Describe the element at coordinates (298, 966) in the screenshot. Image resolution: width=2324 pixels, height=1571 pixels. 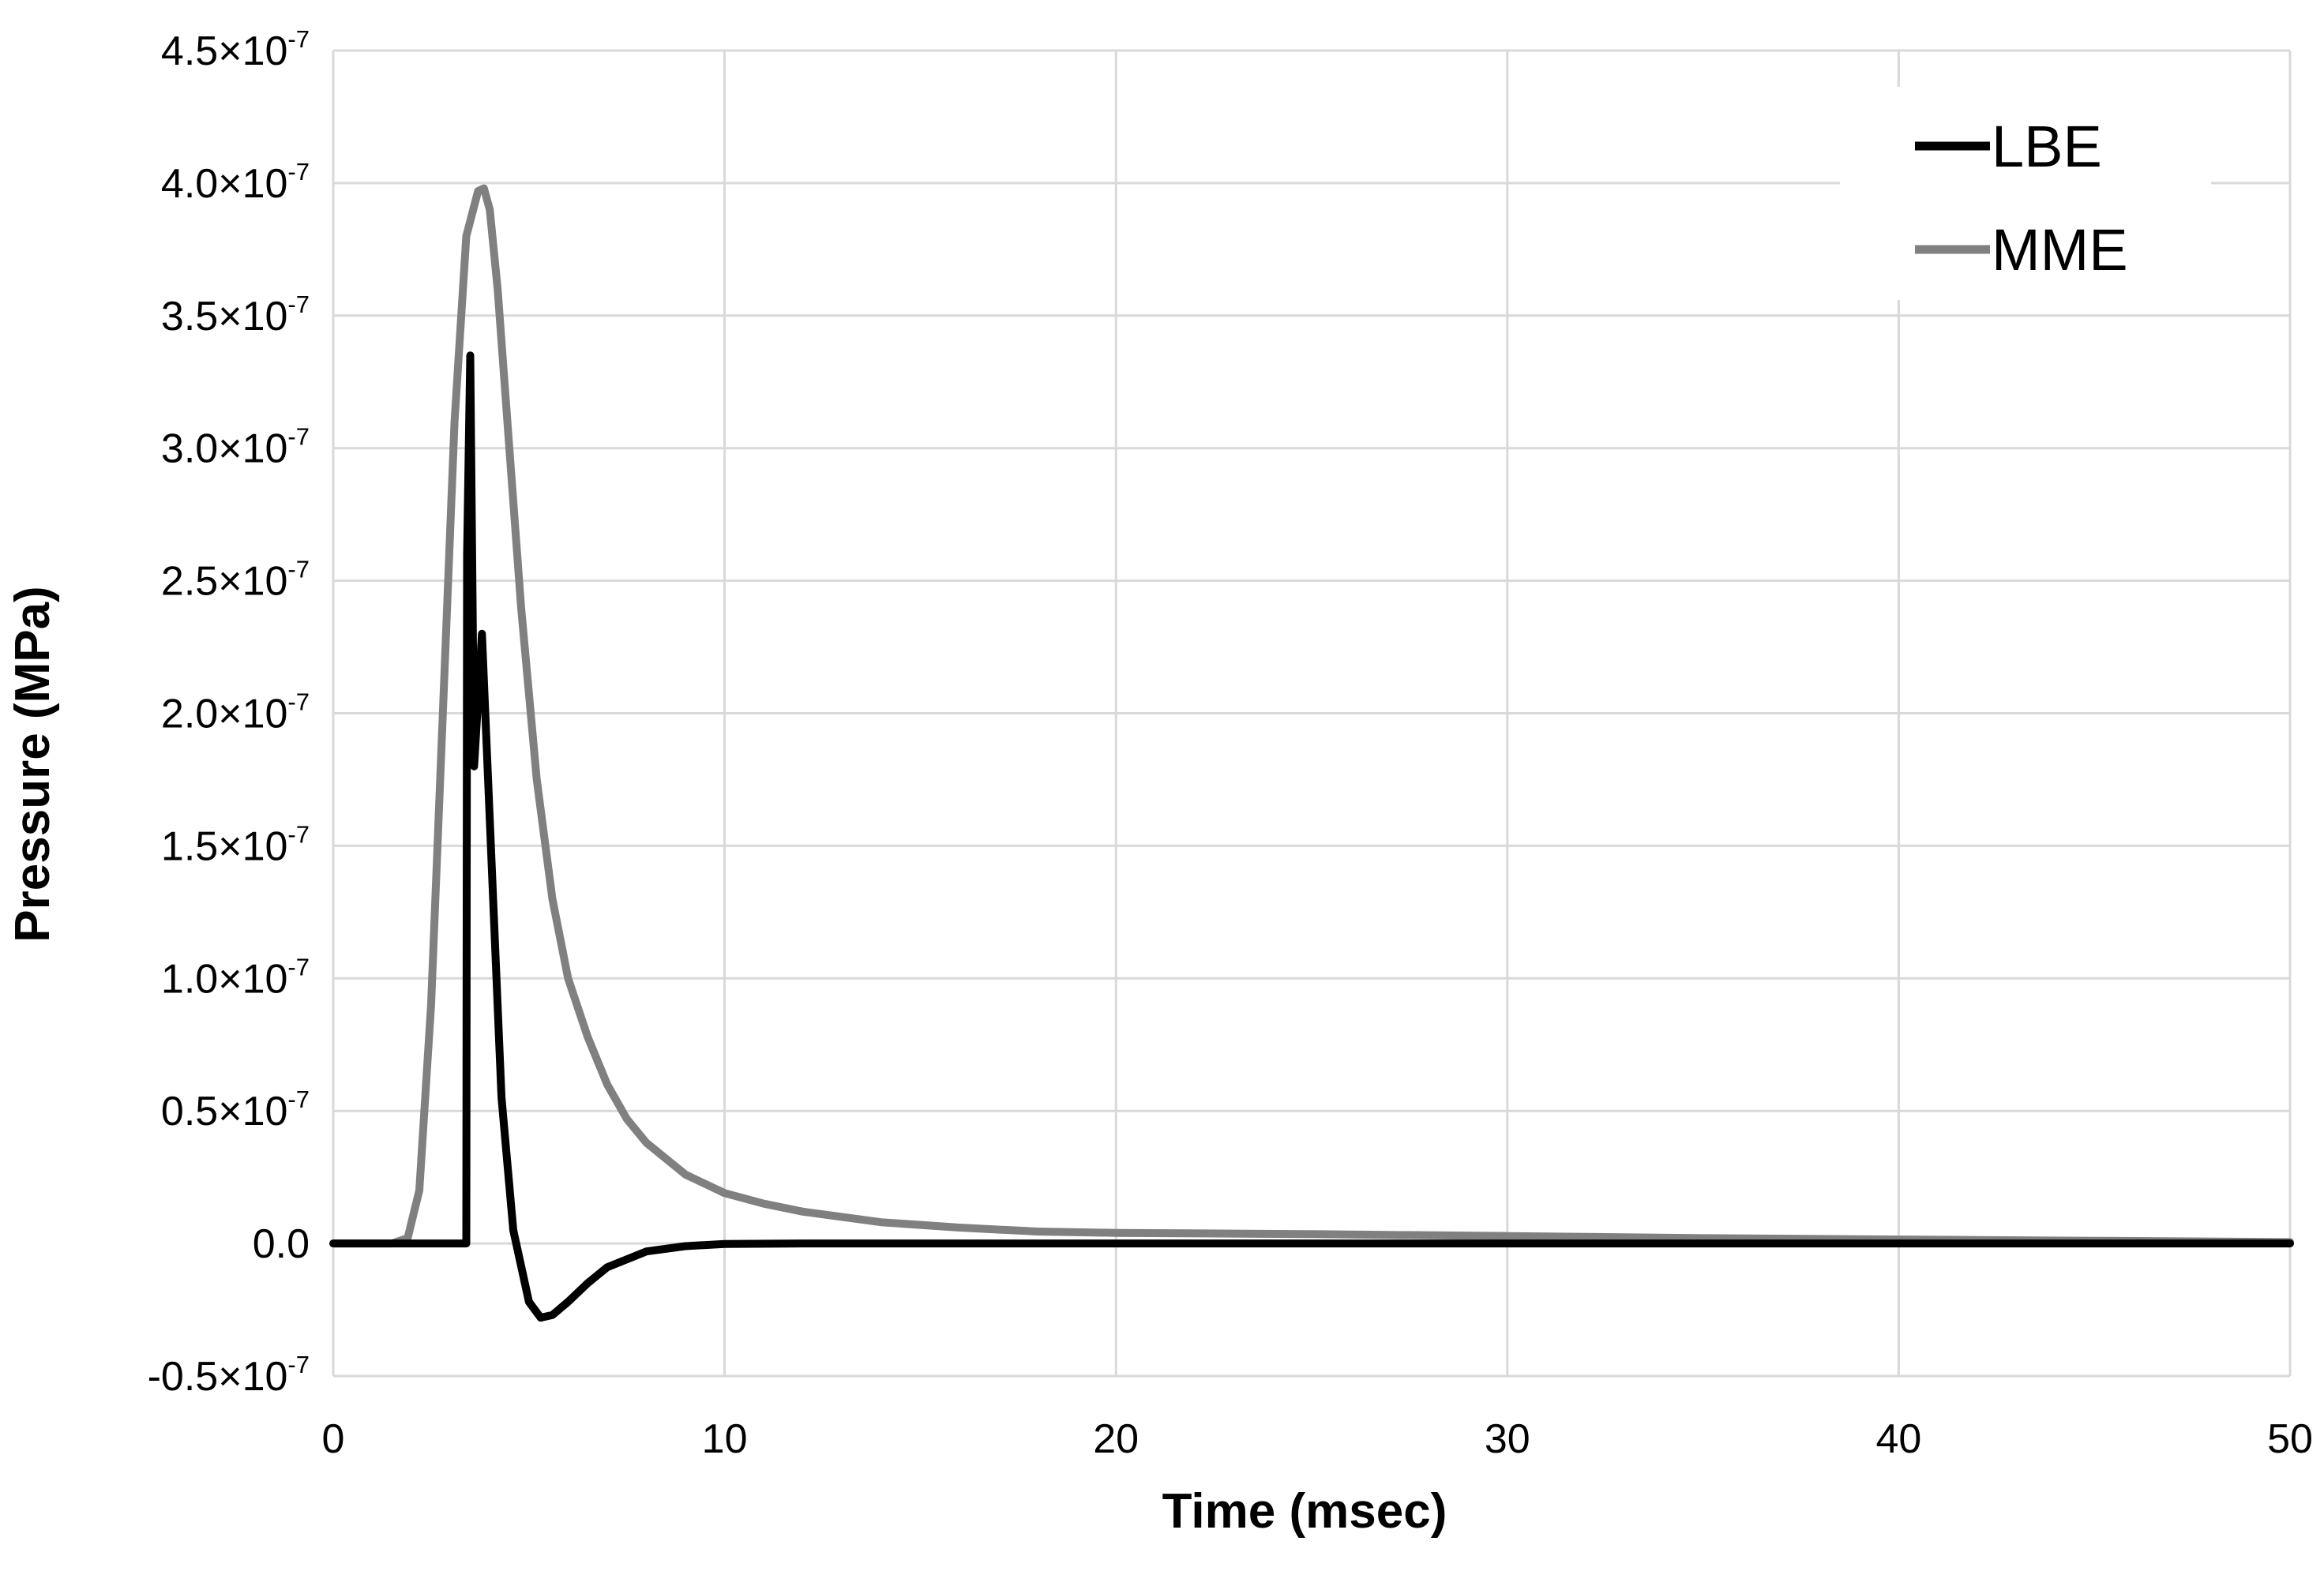
I see `y-tick-exponent-3: -7` at that location.